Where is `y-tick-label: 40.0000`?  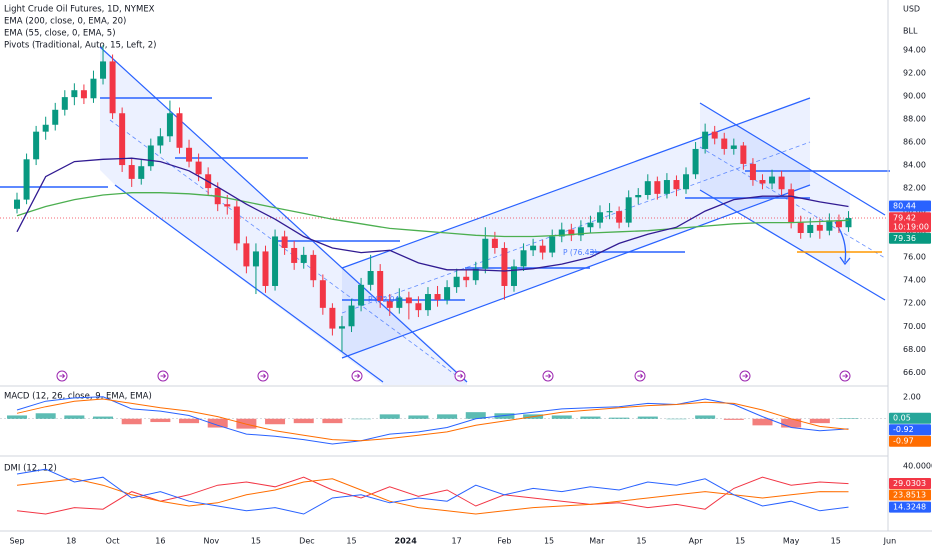 y-tick-label: 40.0000 is located at coordinates (917, 466).